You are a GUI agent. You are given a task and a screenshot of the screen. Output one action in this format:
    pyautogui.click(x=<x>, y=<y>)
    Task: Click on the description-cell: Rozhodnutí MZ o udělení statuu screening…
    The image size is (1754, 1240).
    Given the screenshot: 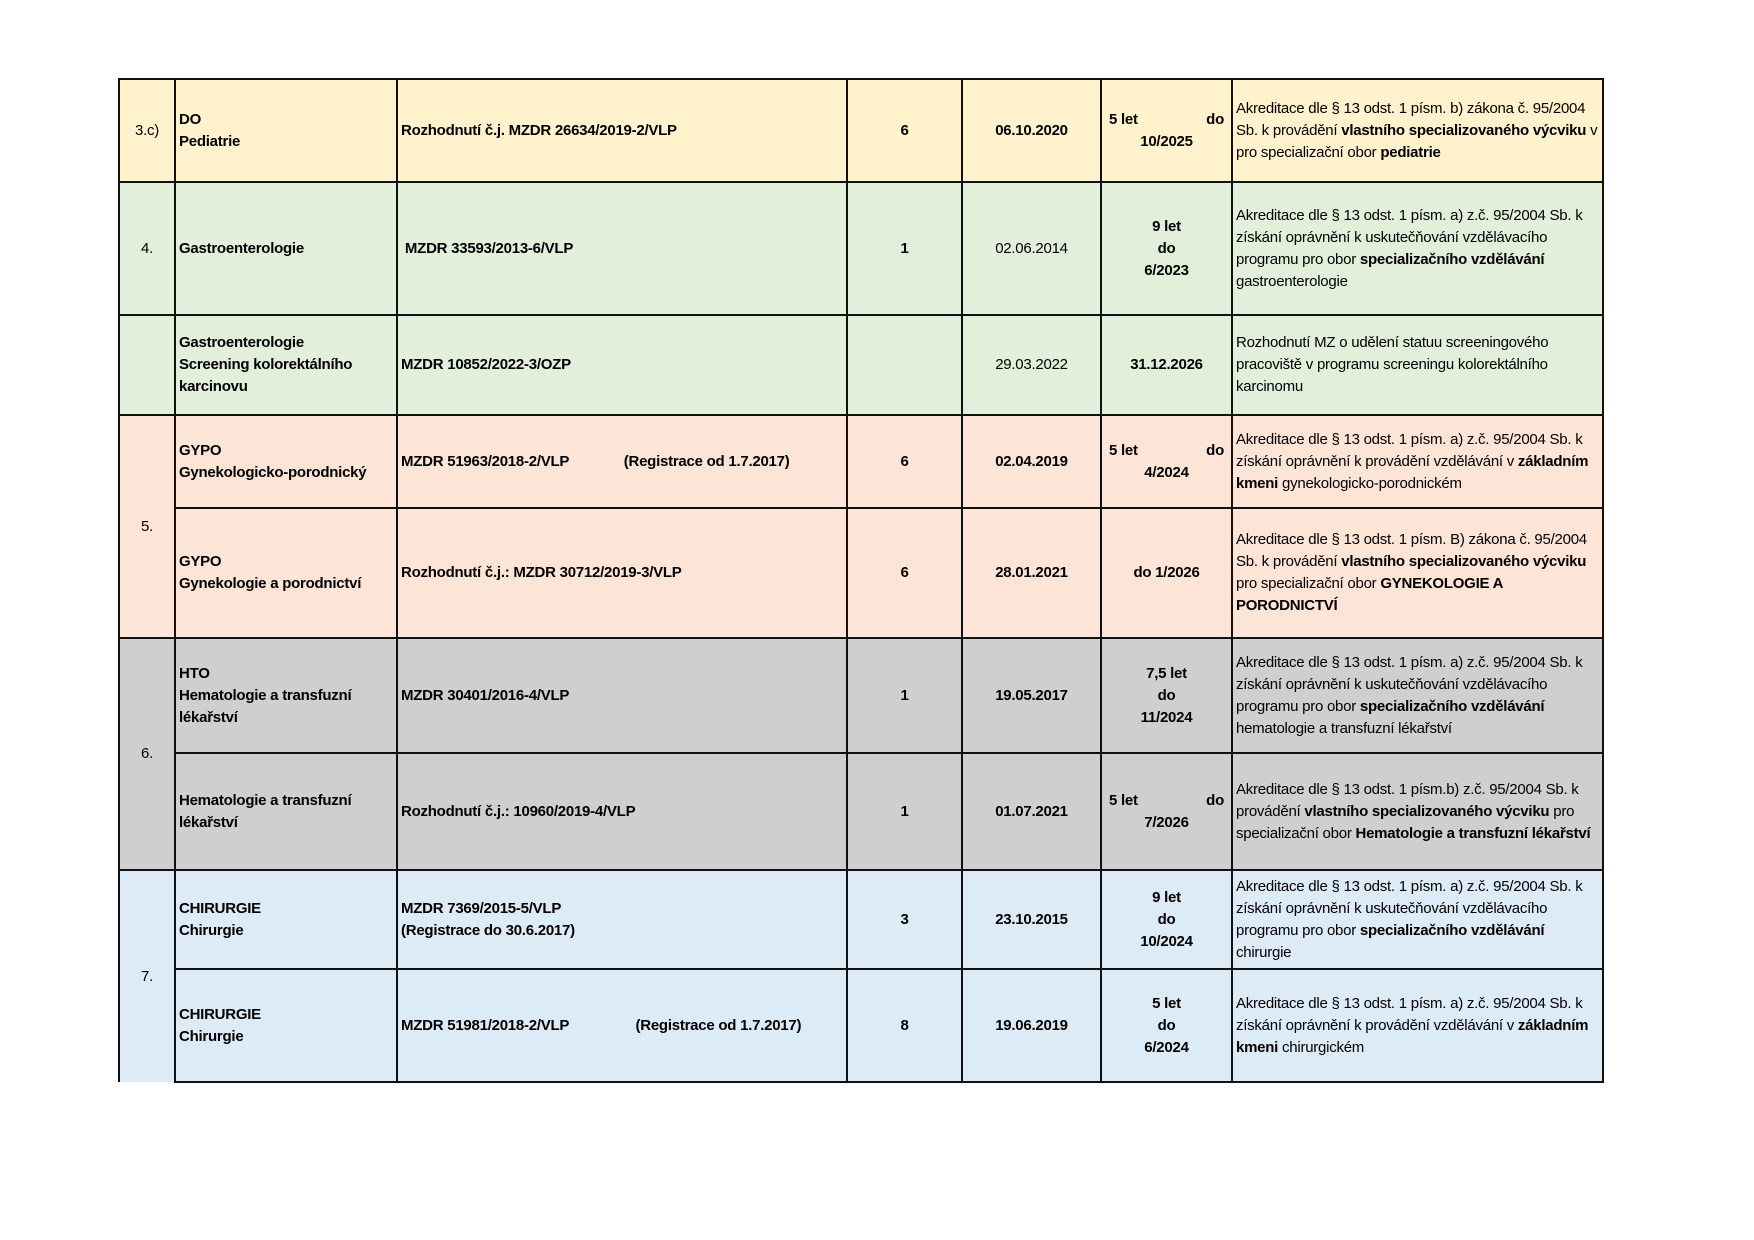 What is the action you would take?
    pyautogui.click(x=1417, y=365)
    